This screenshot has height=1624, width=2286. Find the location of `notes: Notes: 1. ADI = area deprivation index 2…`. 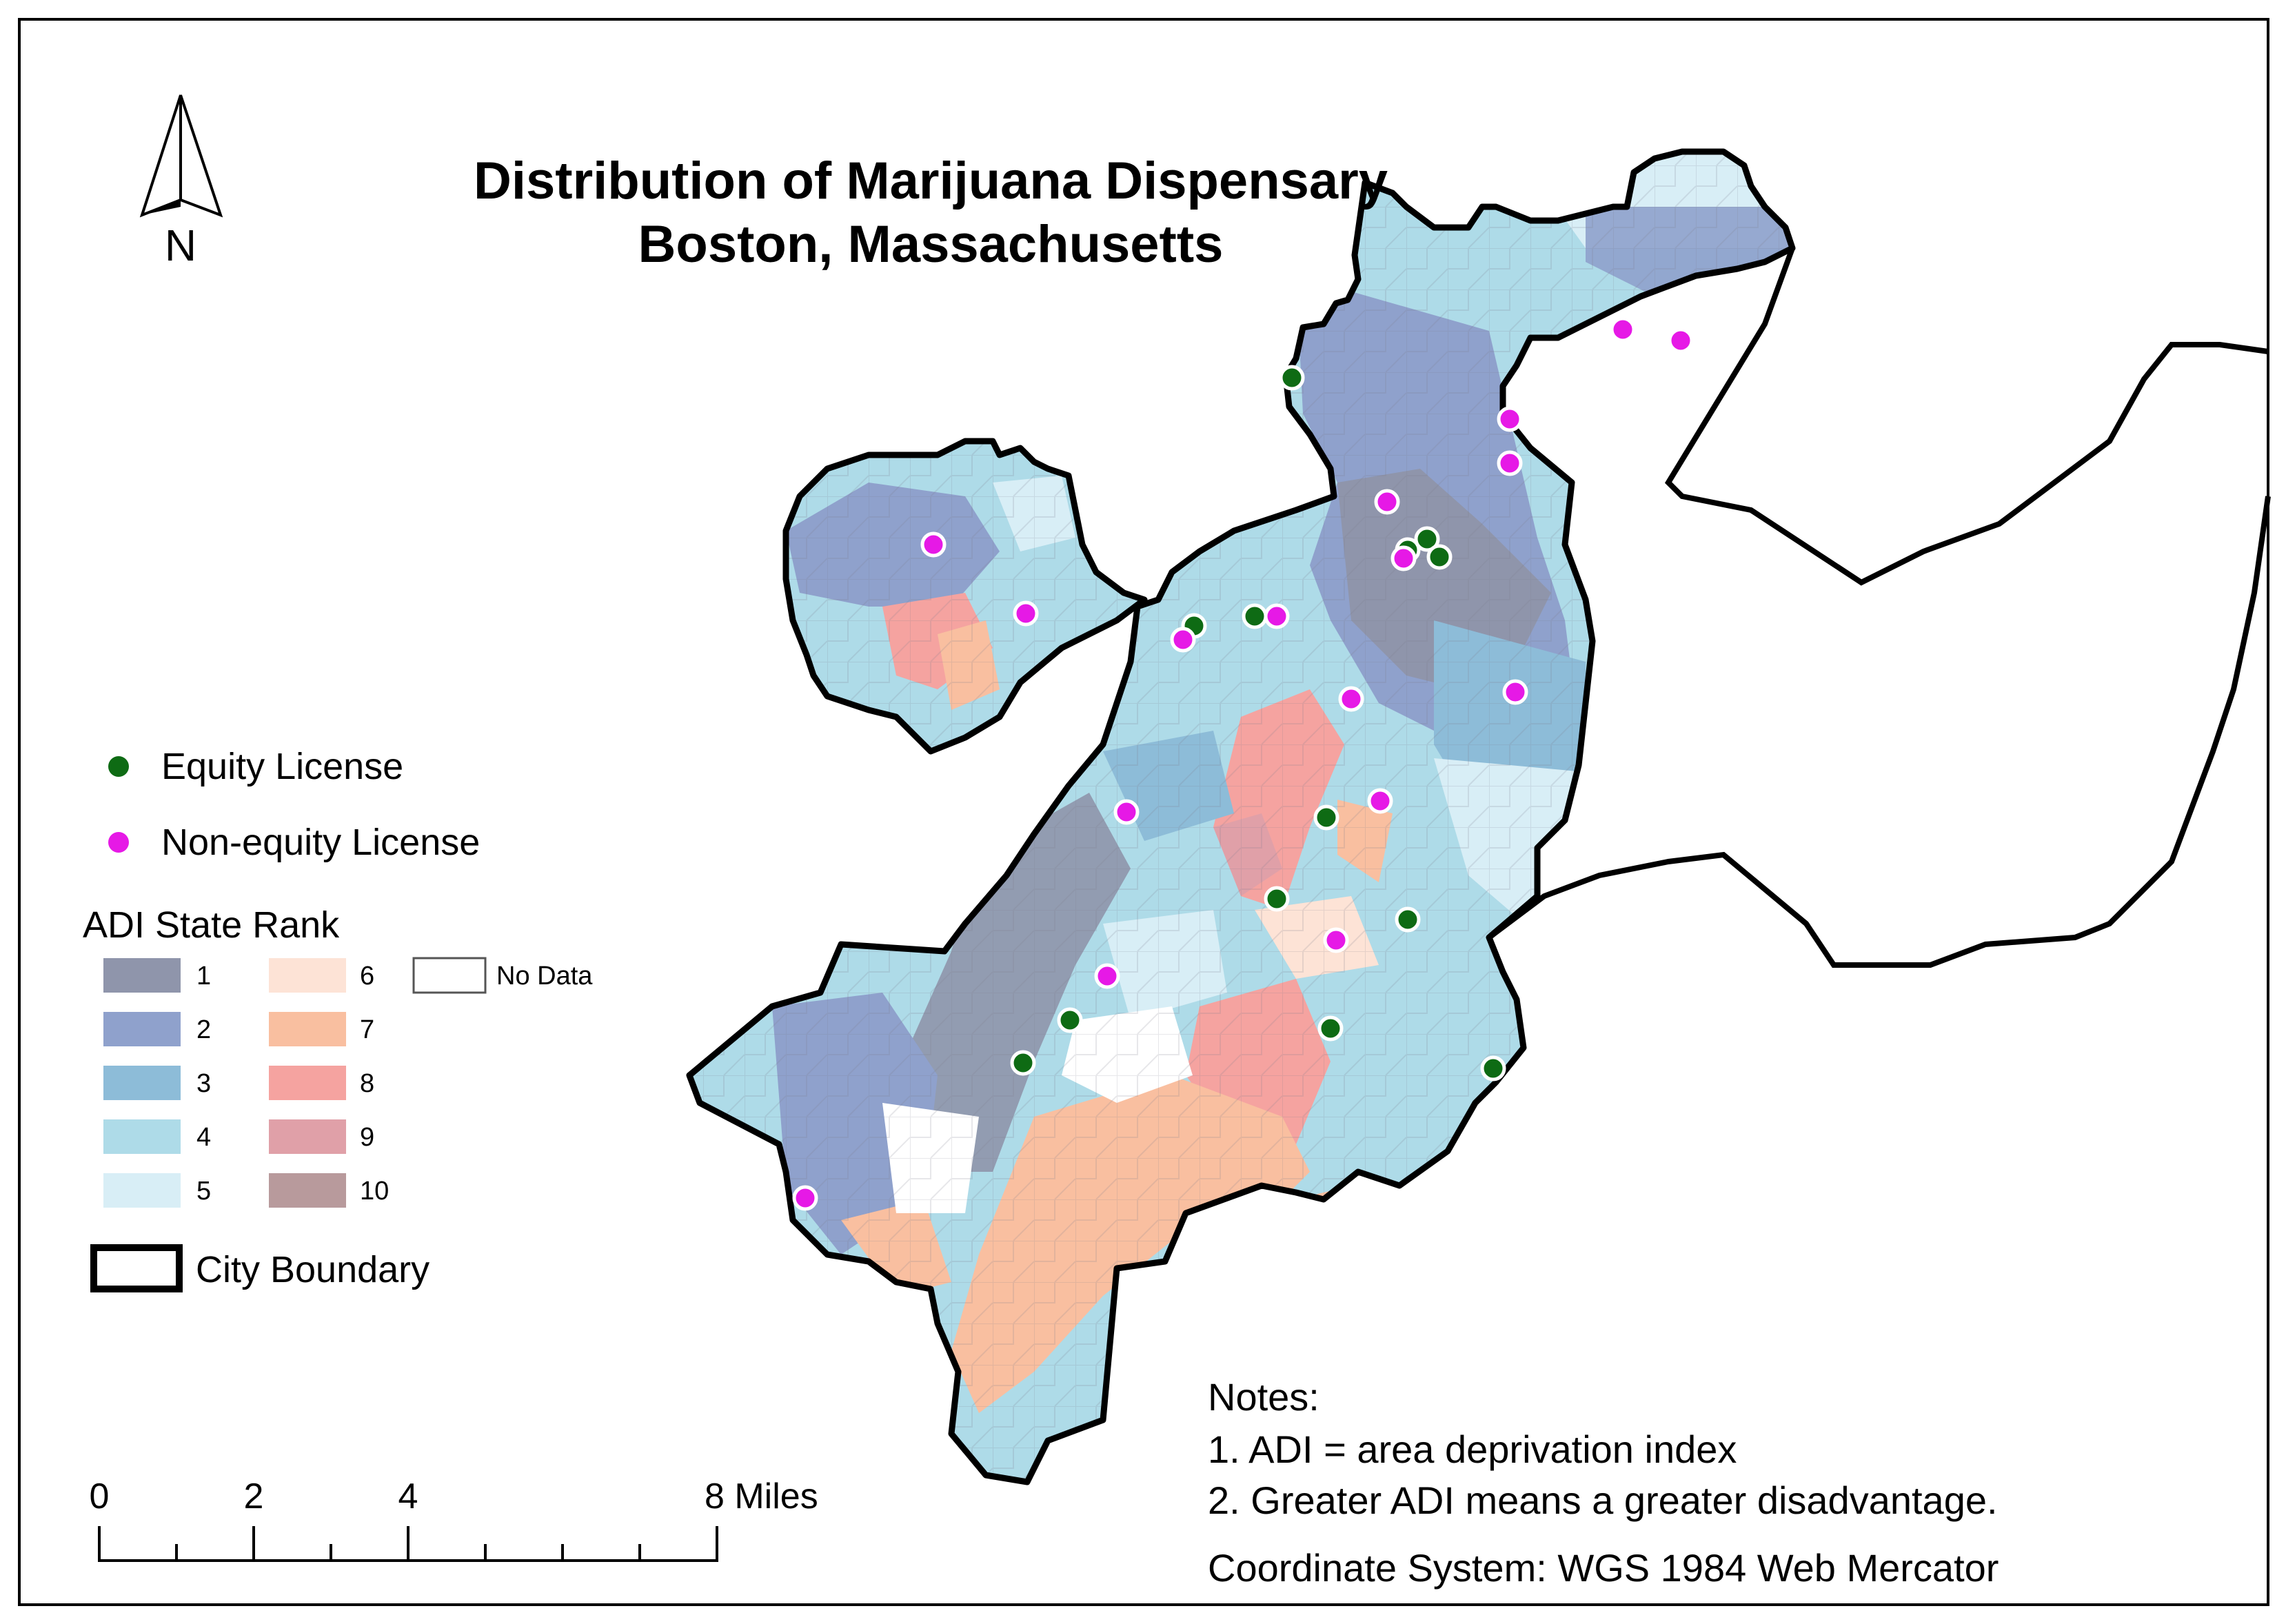

notes: Notes: 1. ADI = area deprivation index 2… is located at coordinates (1603, 1482).